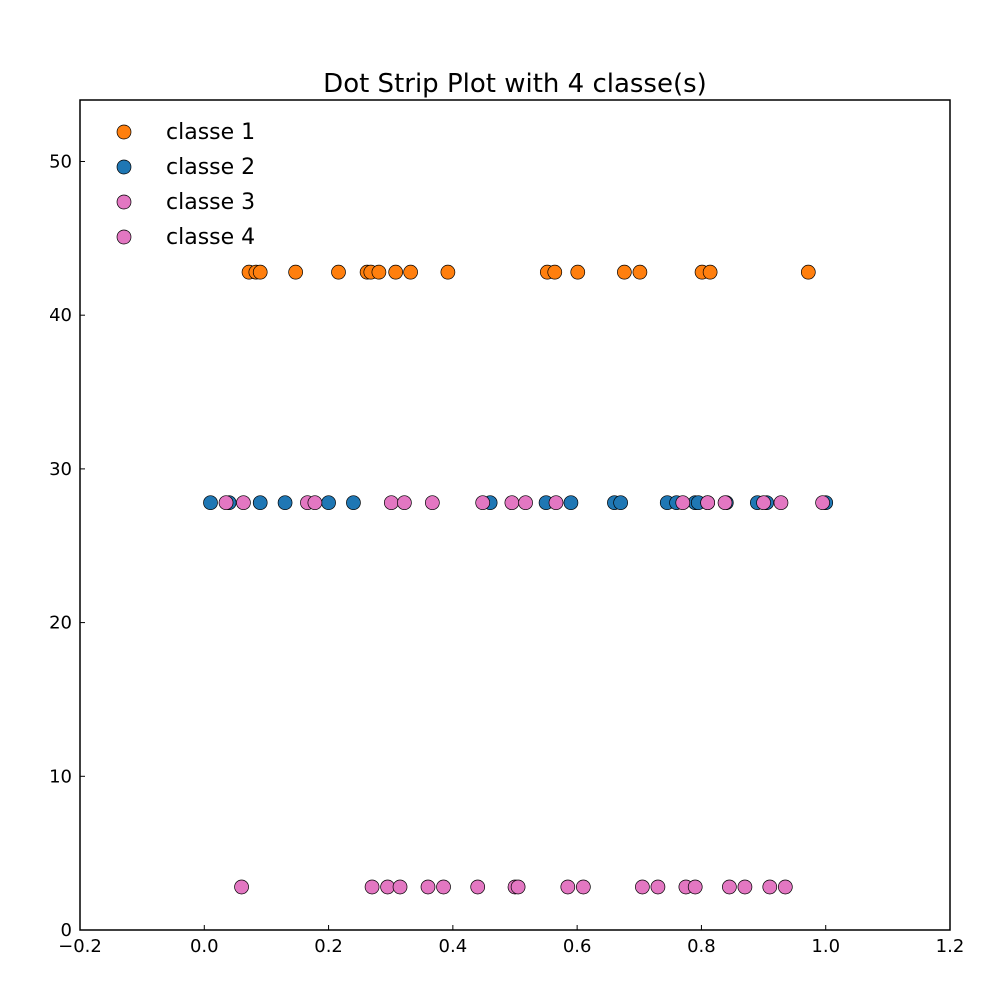  What do you see at coordinates (60, 776) in the screenshot?
I see `y-tick-label: 10` at bounding box center [60, 776].